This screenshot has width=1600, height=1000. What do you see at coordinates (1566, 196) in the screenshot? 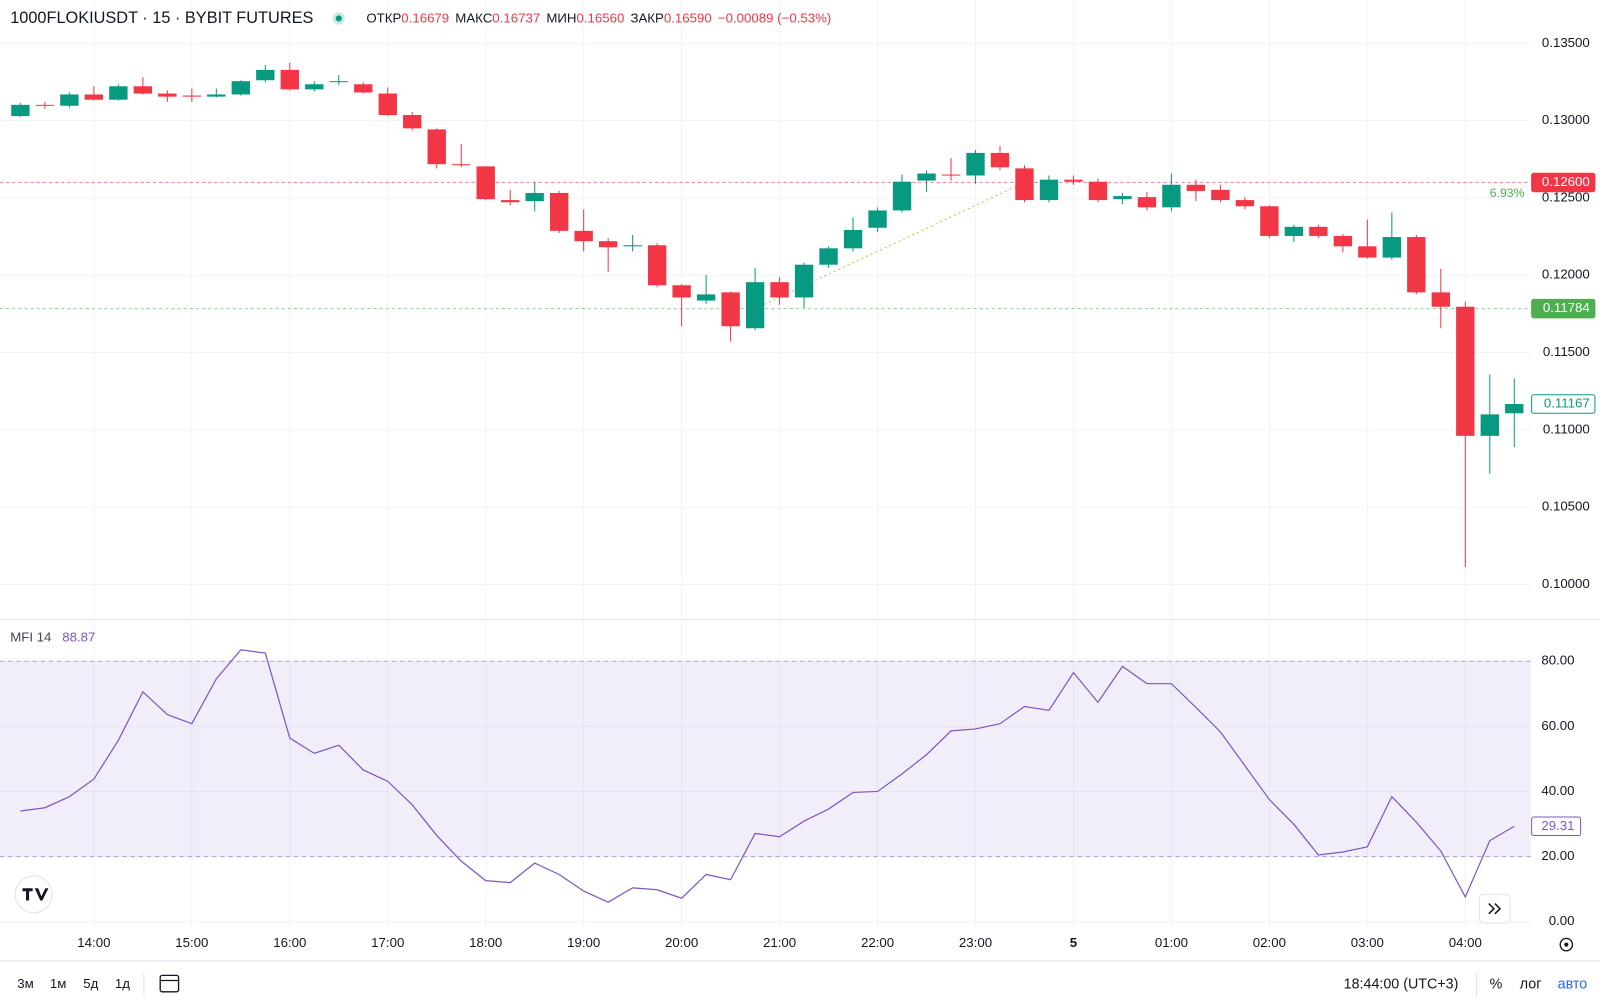
I see `y-tick-label: 0.12500` at bounding box center [1566, 196].